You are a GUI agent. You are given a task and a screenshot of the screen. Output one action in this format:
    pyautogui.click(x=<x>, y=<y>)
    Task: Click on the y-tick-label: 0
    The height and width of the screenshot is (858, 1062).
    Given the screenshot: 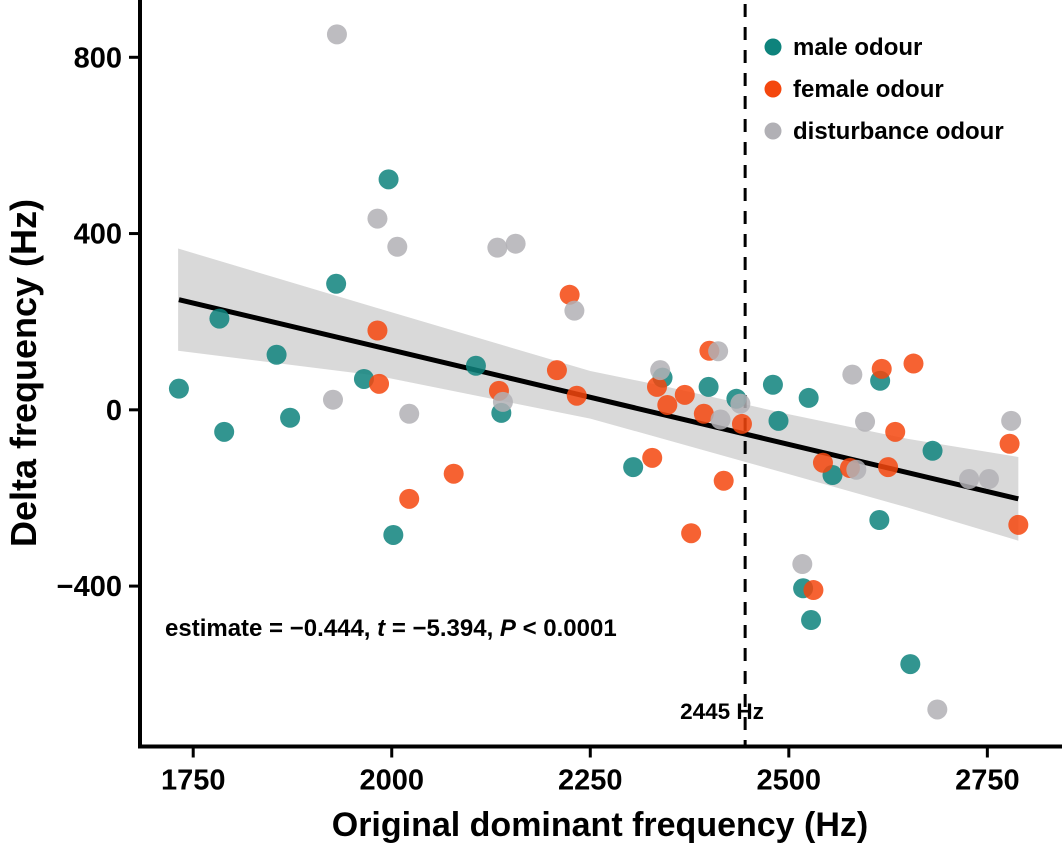 What is the action you would take?
    pyautogui.click(x=114, y=411)
    